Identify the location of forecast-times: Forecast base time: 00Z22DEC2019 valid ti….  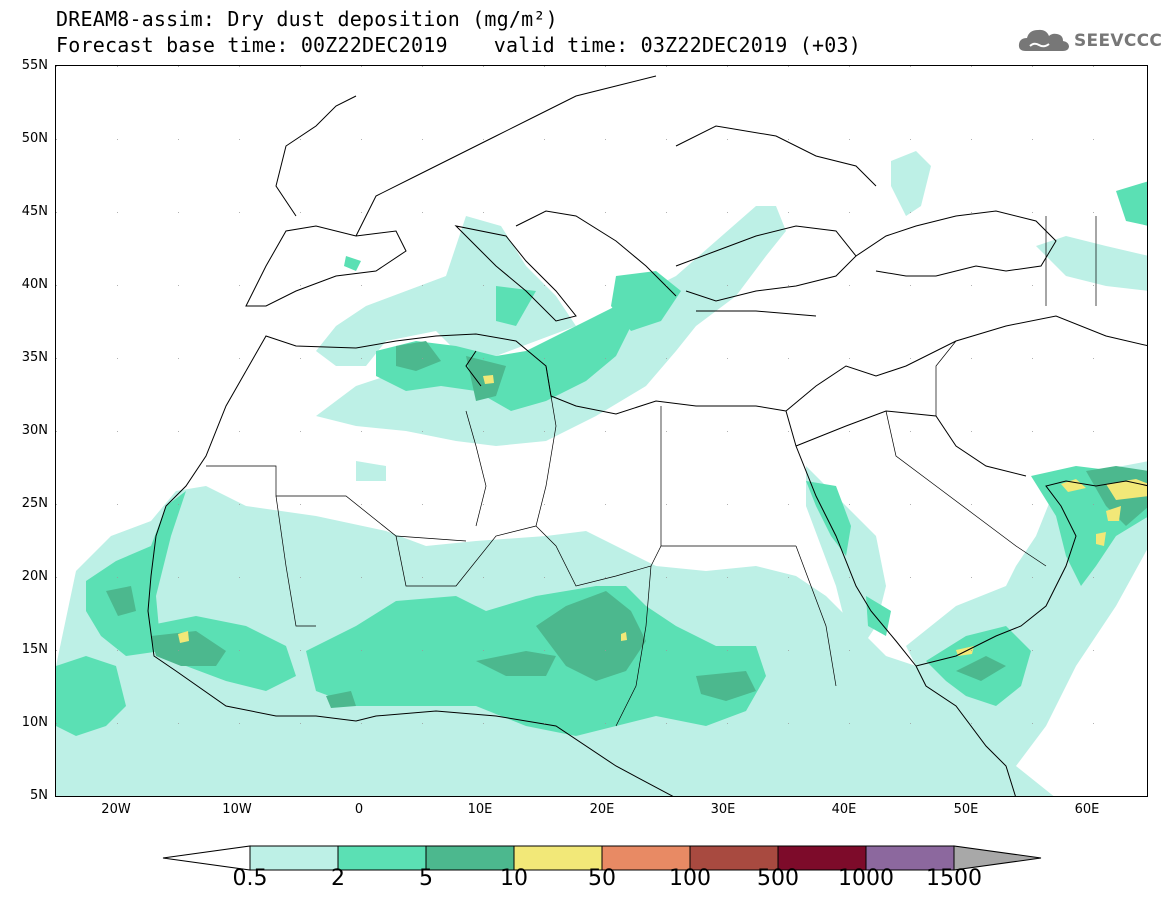
(458, 45).